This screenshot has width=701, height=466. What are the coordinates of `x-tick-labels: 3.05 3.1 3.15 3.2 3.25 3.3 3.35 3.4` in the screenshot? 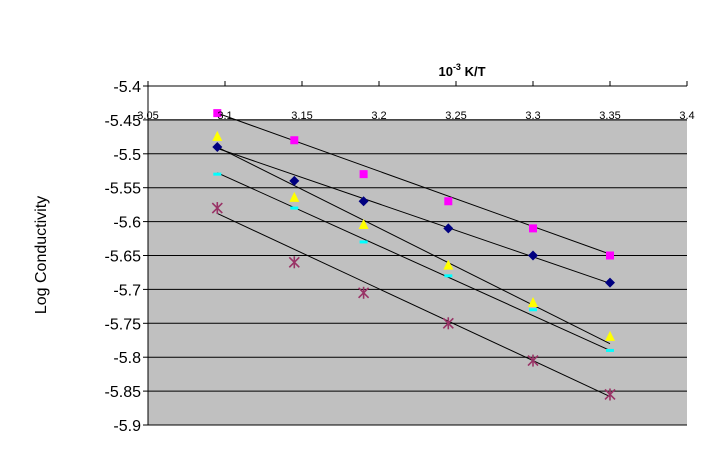 It's located at (416, 101).